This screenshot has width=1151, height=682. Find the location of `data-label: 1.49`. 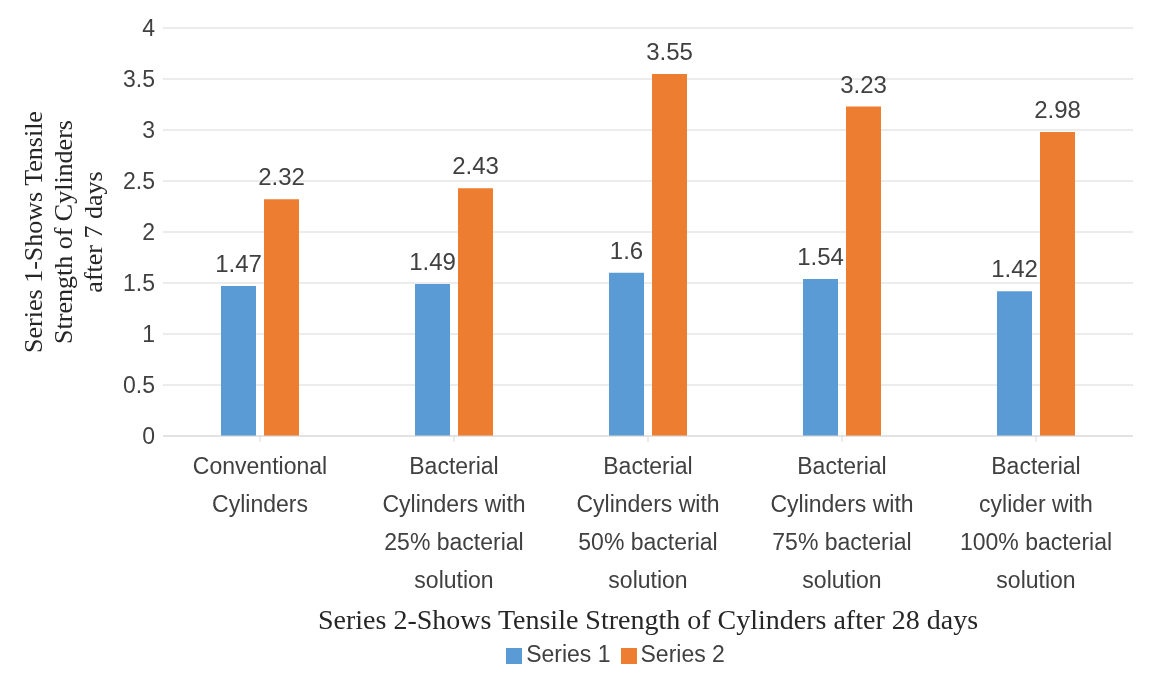

data-label: 1.49 is located at coordinates (432, 262).